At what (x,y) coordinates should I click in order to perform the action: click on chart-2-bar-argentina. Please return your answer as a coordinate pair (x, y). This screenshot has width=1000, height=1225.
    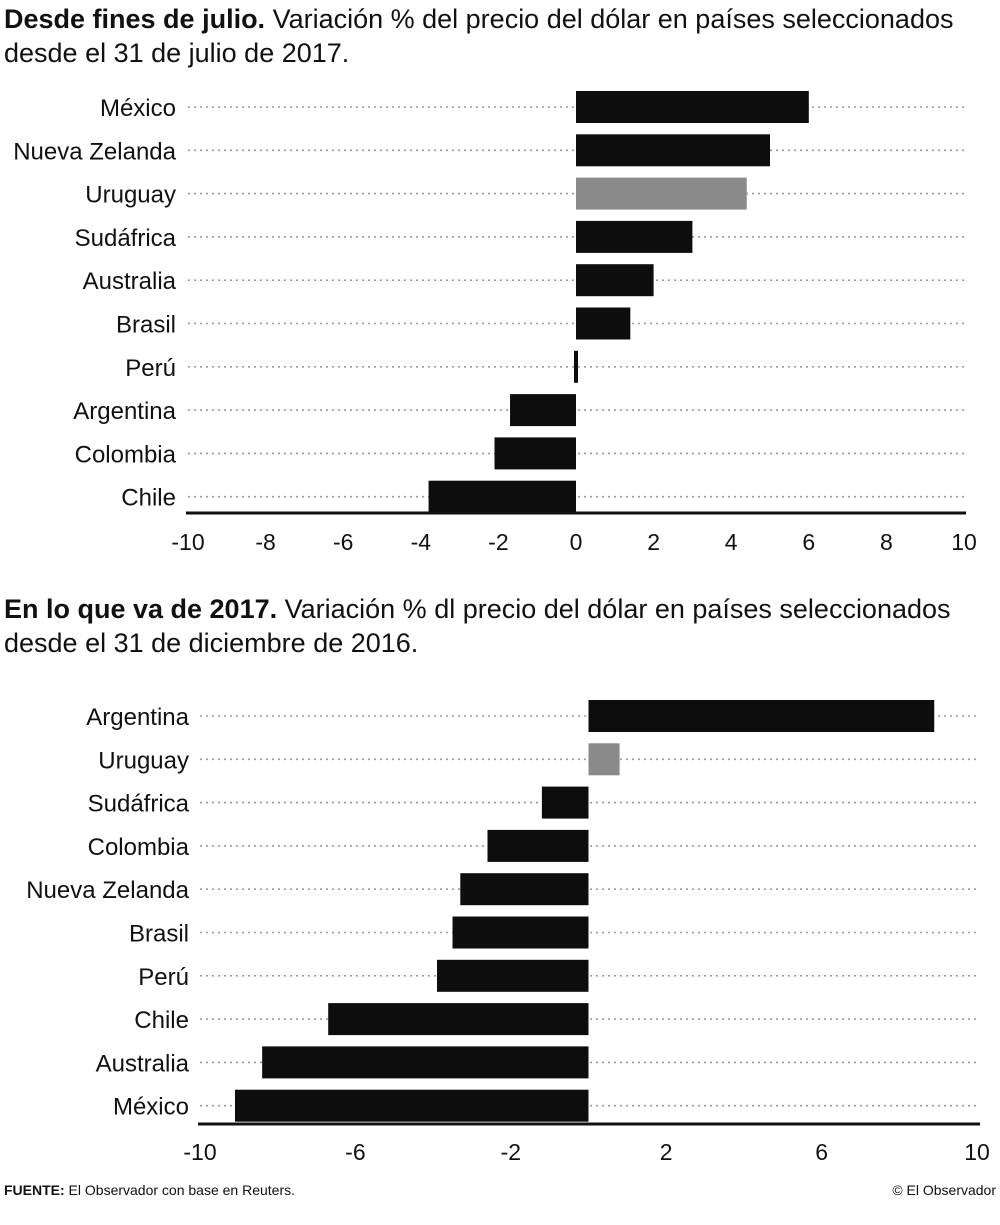
    Looking at the image, I should click on (761, 716).